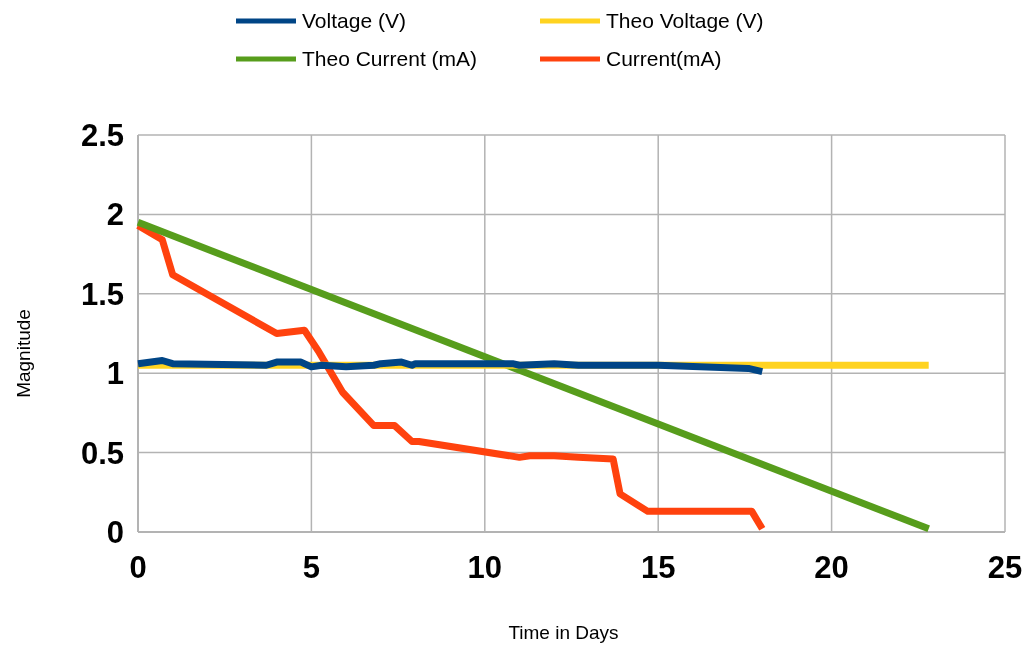  What do you see at coordinates (485, 567) in the screenshot?
I see `x-tick-label: 10` at bounding box center [485, 567].